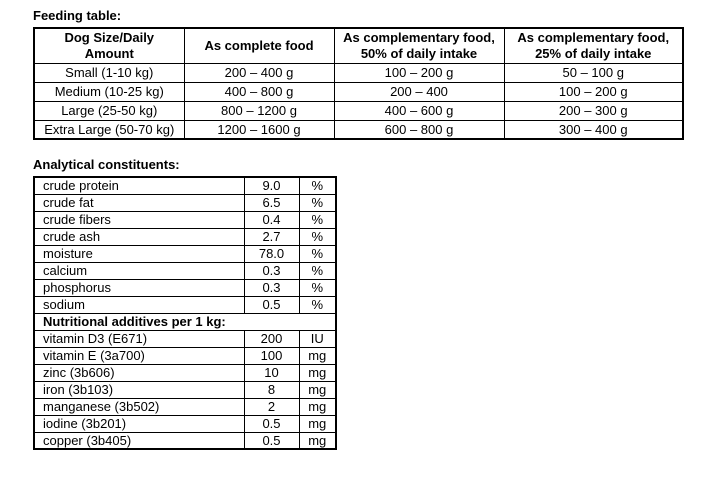 This screenshot has height=486, width=704. I want to click on additive-name: vitamin D3 (E671), so click(139, 338).